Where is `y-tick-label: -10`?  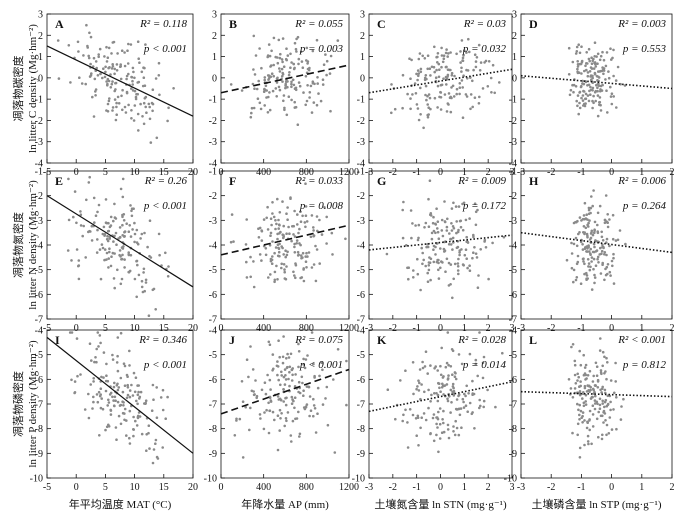 y-tick-label: -10 is located at coordinates (210, 479).